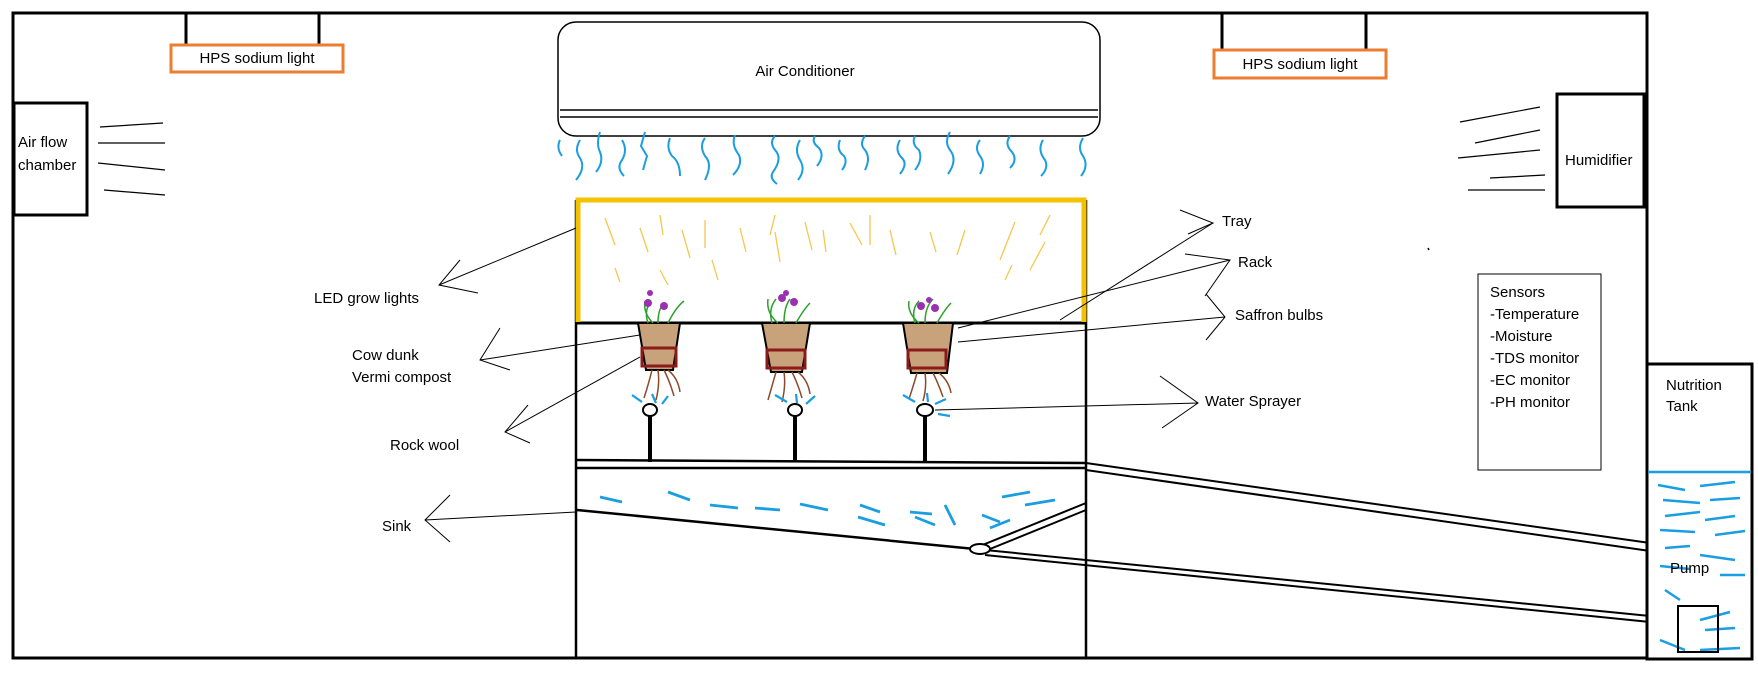 The height and width of the screenshot is (676, 1758). What do you see at coordinates (424, 445) in the screenshot?
I see `rock-wool-label: Rock wool` at bounding box center [424, 445].